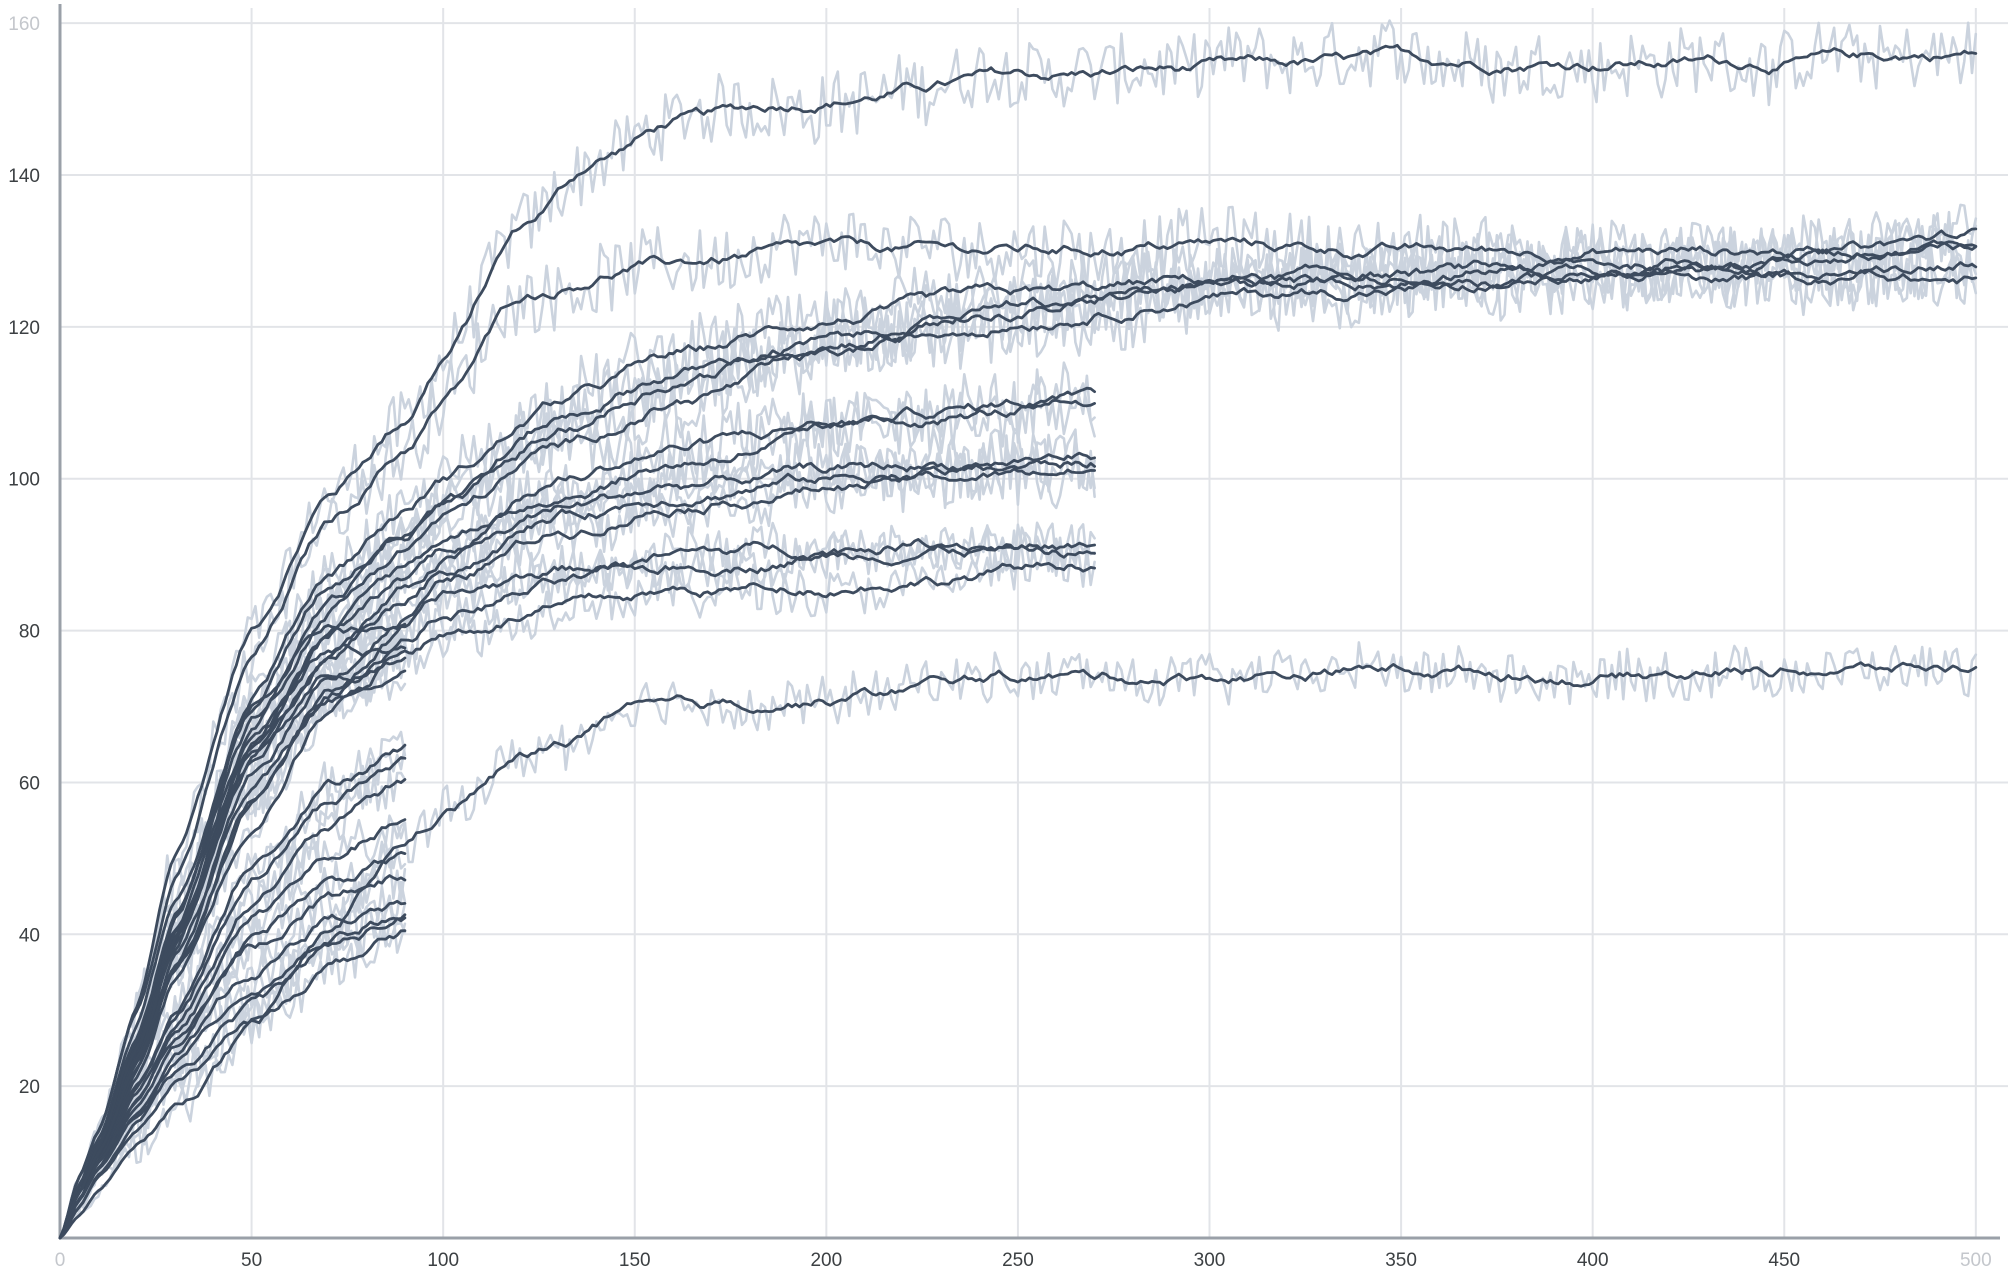  What do you see at coordinates (1593, 1260) in the screenshot?
I see `x-tick-label: 400` at bounding box center [1593, 1260].